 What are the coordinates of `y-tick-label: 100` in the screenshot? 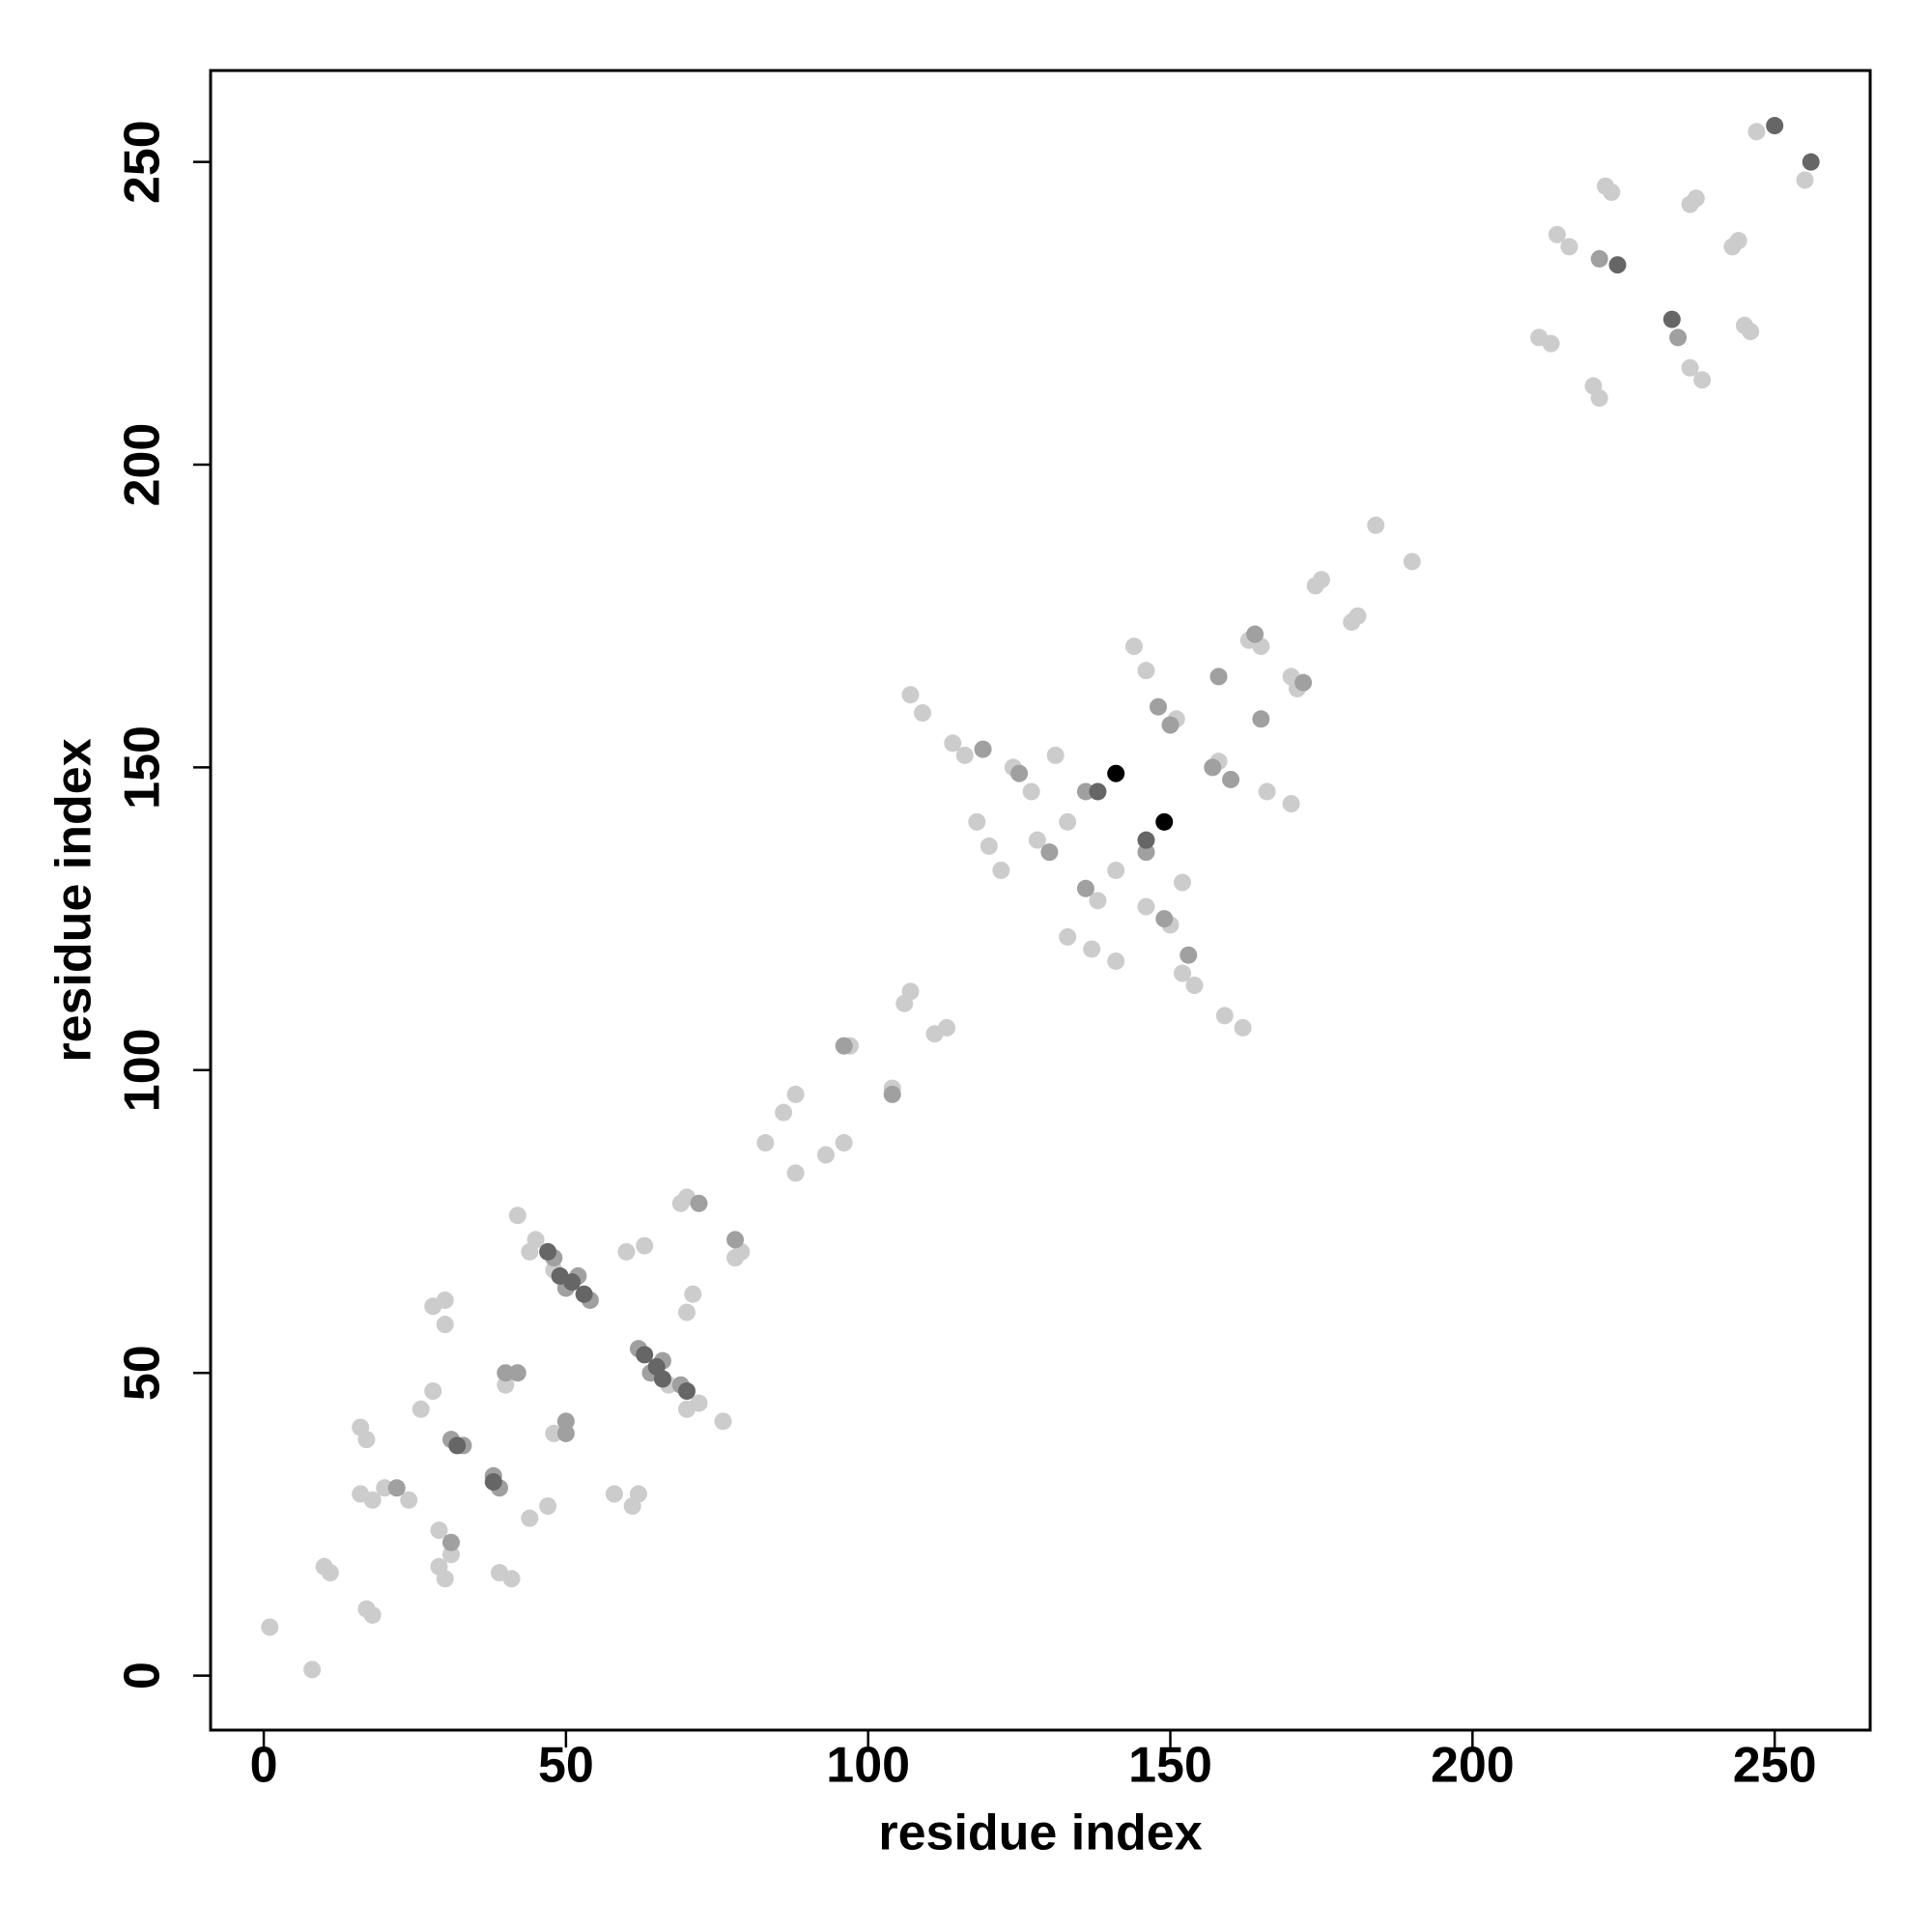 It's located at (143, 1070).